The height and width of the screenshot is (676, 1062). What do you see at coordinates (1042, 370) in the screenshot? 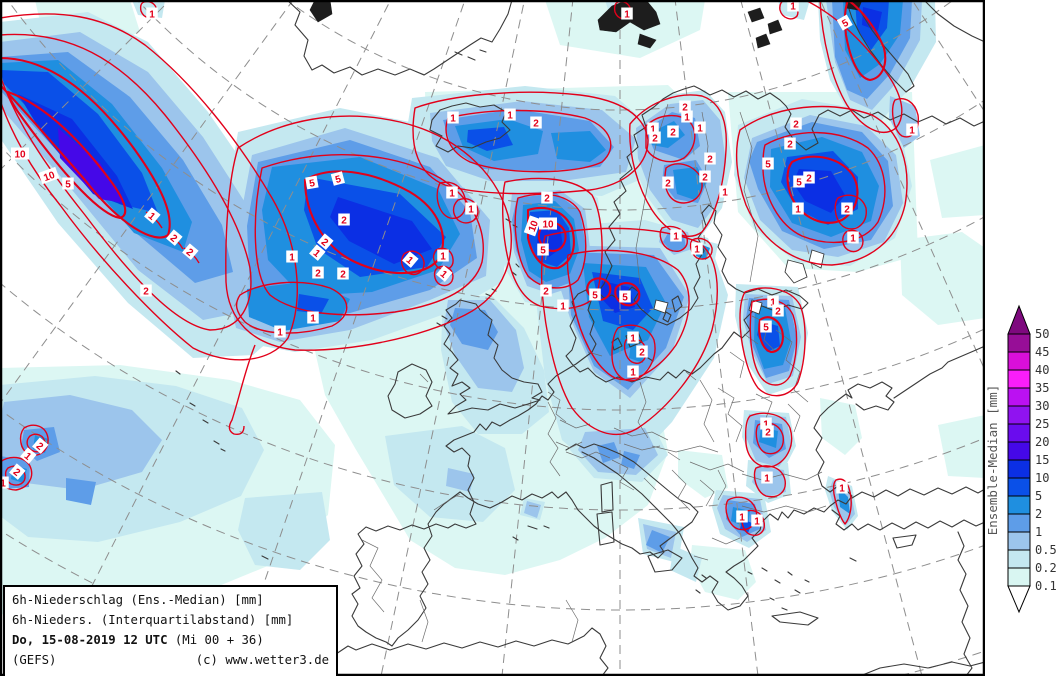
I see `colorbar-tick-label: 40` at bounding box center [1042, 370].